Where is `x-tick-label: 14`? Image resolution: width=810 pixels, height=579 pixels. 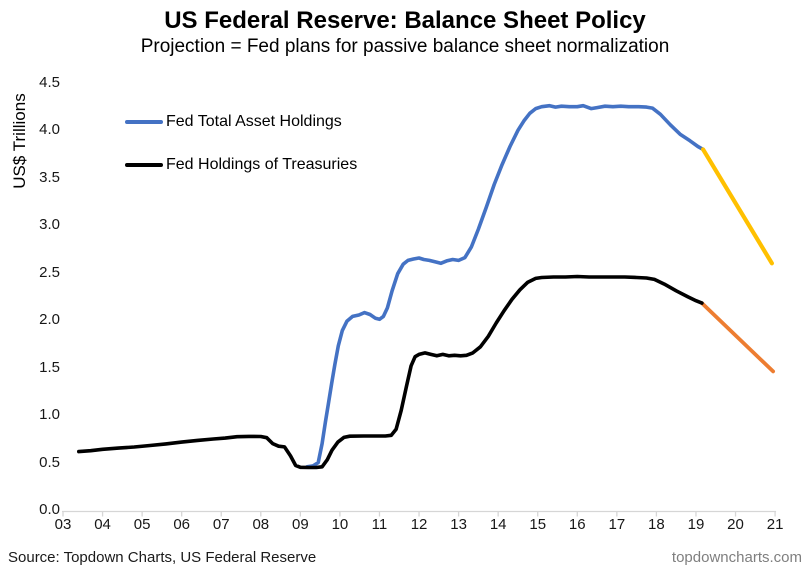
x-tick-label: 14 is located at coordinates (498, 524).